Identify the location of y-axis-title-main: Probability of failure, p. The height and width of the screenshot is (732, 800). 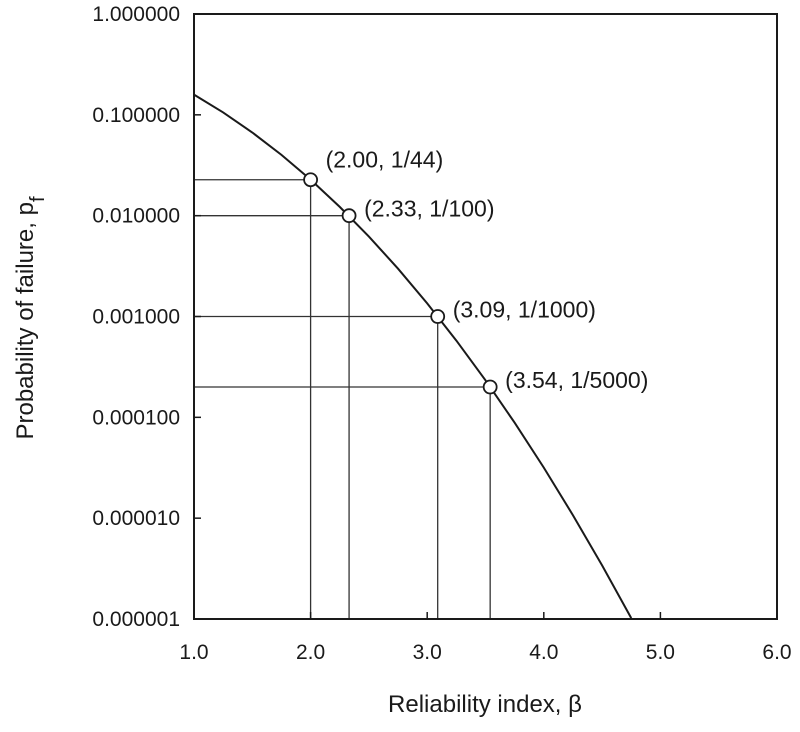
(25, 320).